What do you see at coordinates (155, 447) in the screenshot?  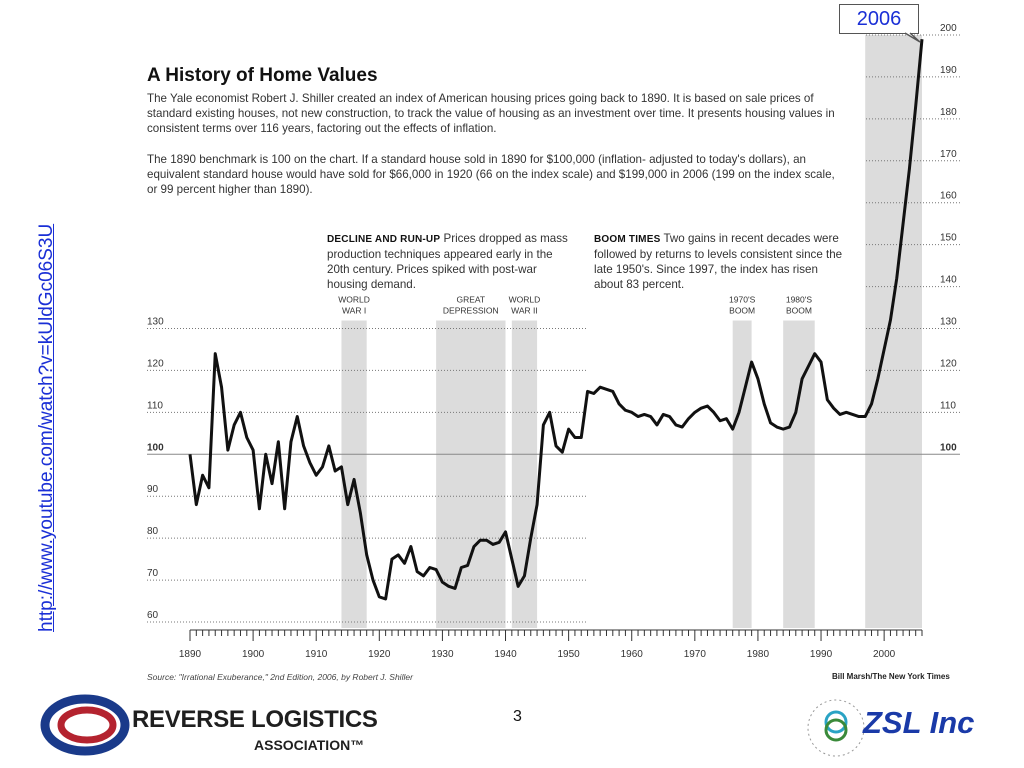 I see `y-tick-label-left: 100` at bounding box center [155, 447].